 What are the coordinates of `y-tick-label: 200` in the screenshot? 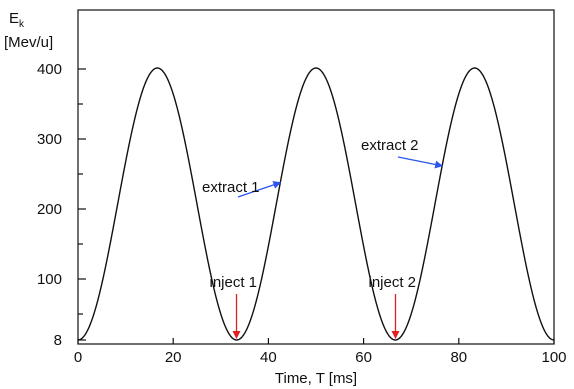 It's located at (49, 209).